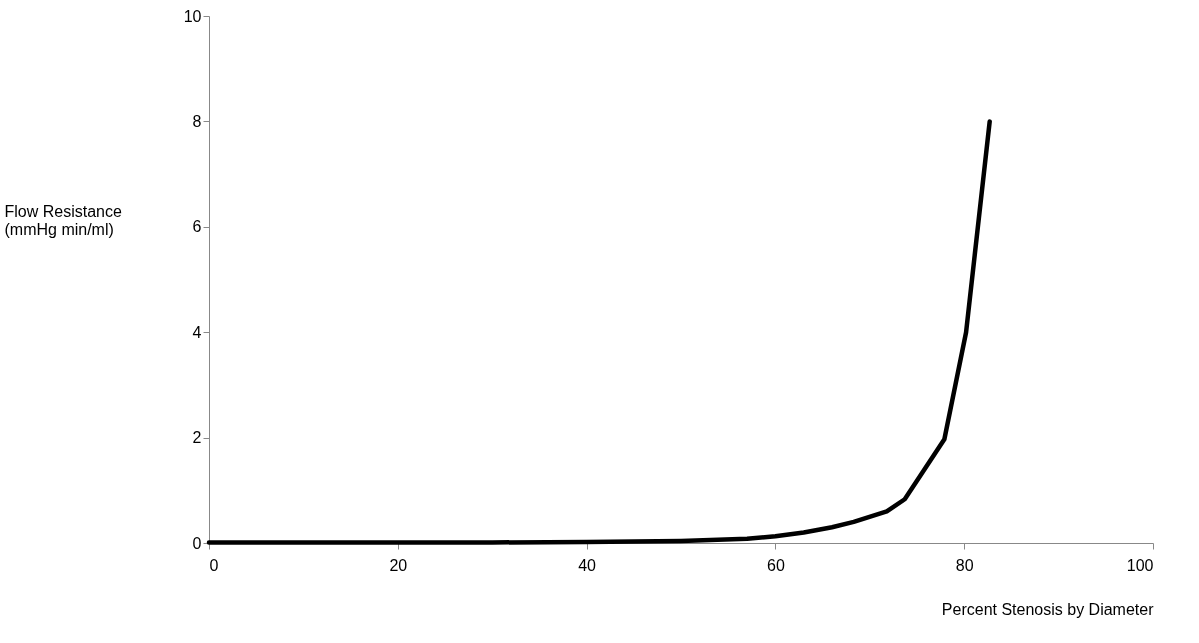 Image resolution: width=1199 pixels, height=643 pixels. Describe the element at coordinates (63, 220) in the screenshot. I see `y-axis-title: Flow Resistance (mmHg min/ml)` at that location.